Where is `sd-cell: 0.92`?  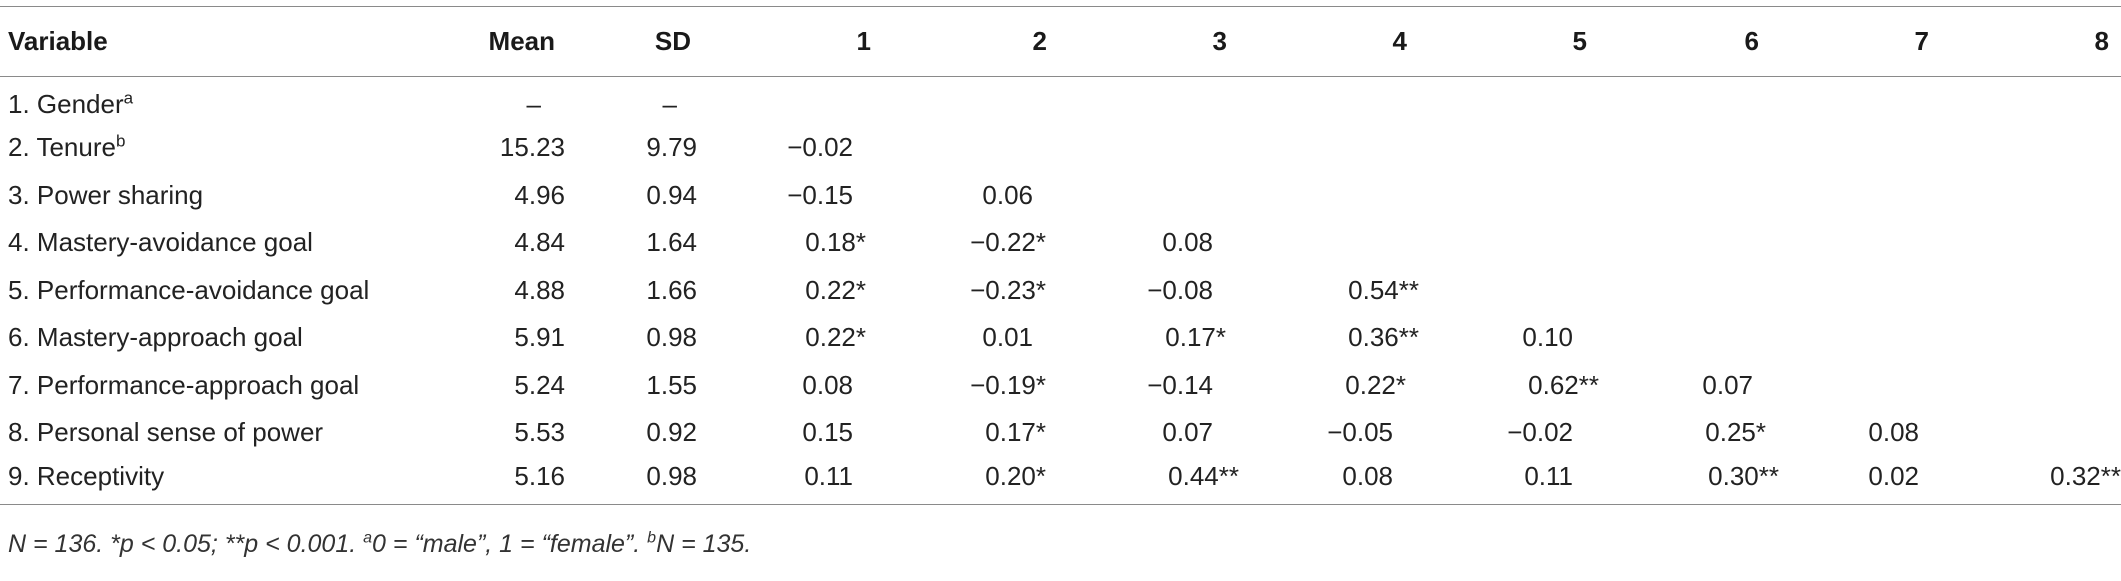
sd-cell: 0.92 is located at coordinates (671, 432).